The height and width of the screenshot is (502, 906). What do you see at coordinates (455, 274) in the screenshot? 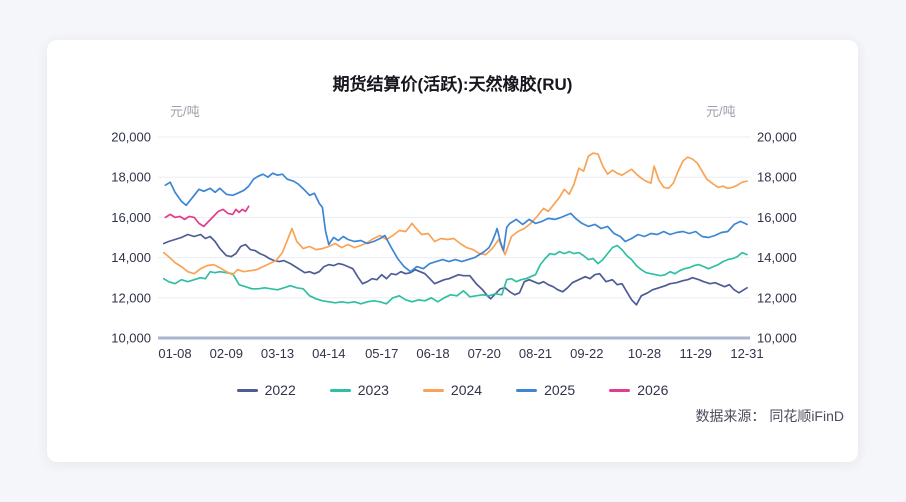
I see `series-line-2023` at bounding box center [455, 274].